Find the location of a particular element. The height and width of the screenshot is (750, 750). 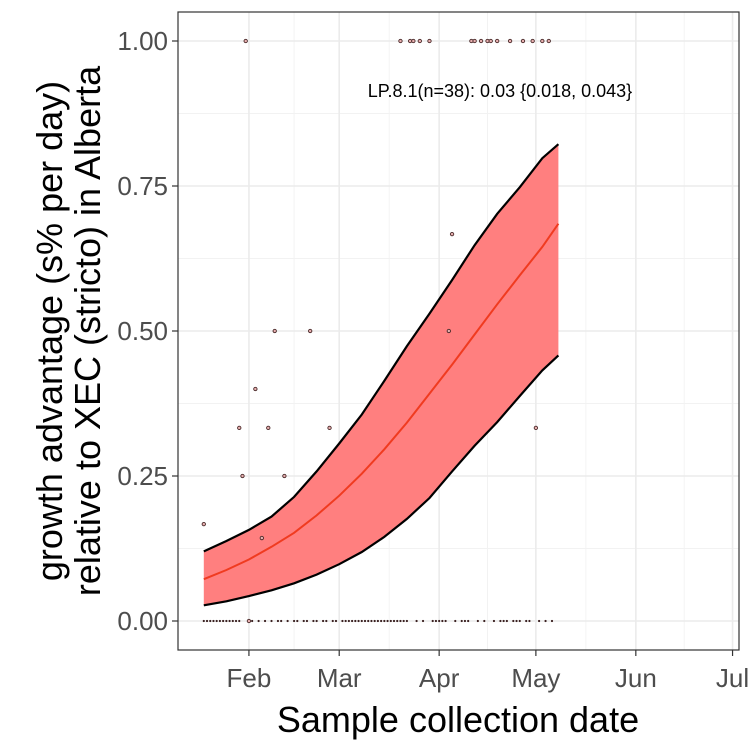

y-tick-label: 0.50 is located at coordinates (142, 331).